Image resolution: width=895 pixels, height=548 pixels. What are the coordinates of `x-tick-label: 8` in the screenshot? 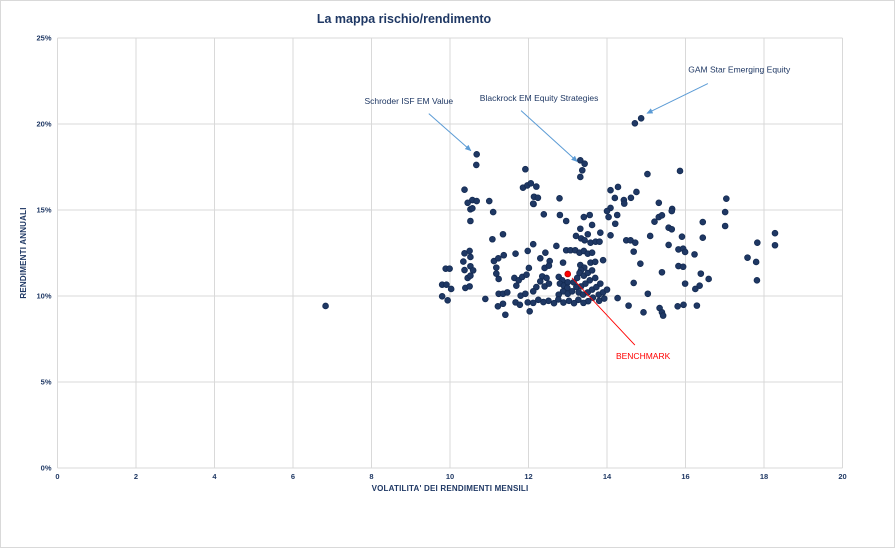 It's located at (371, 476).